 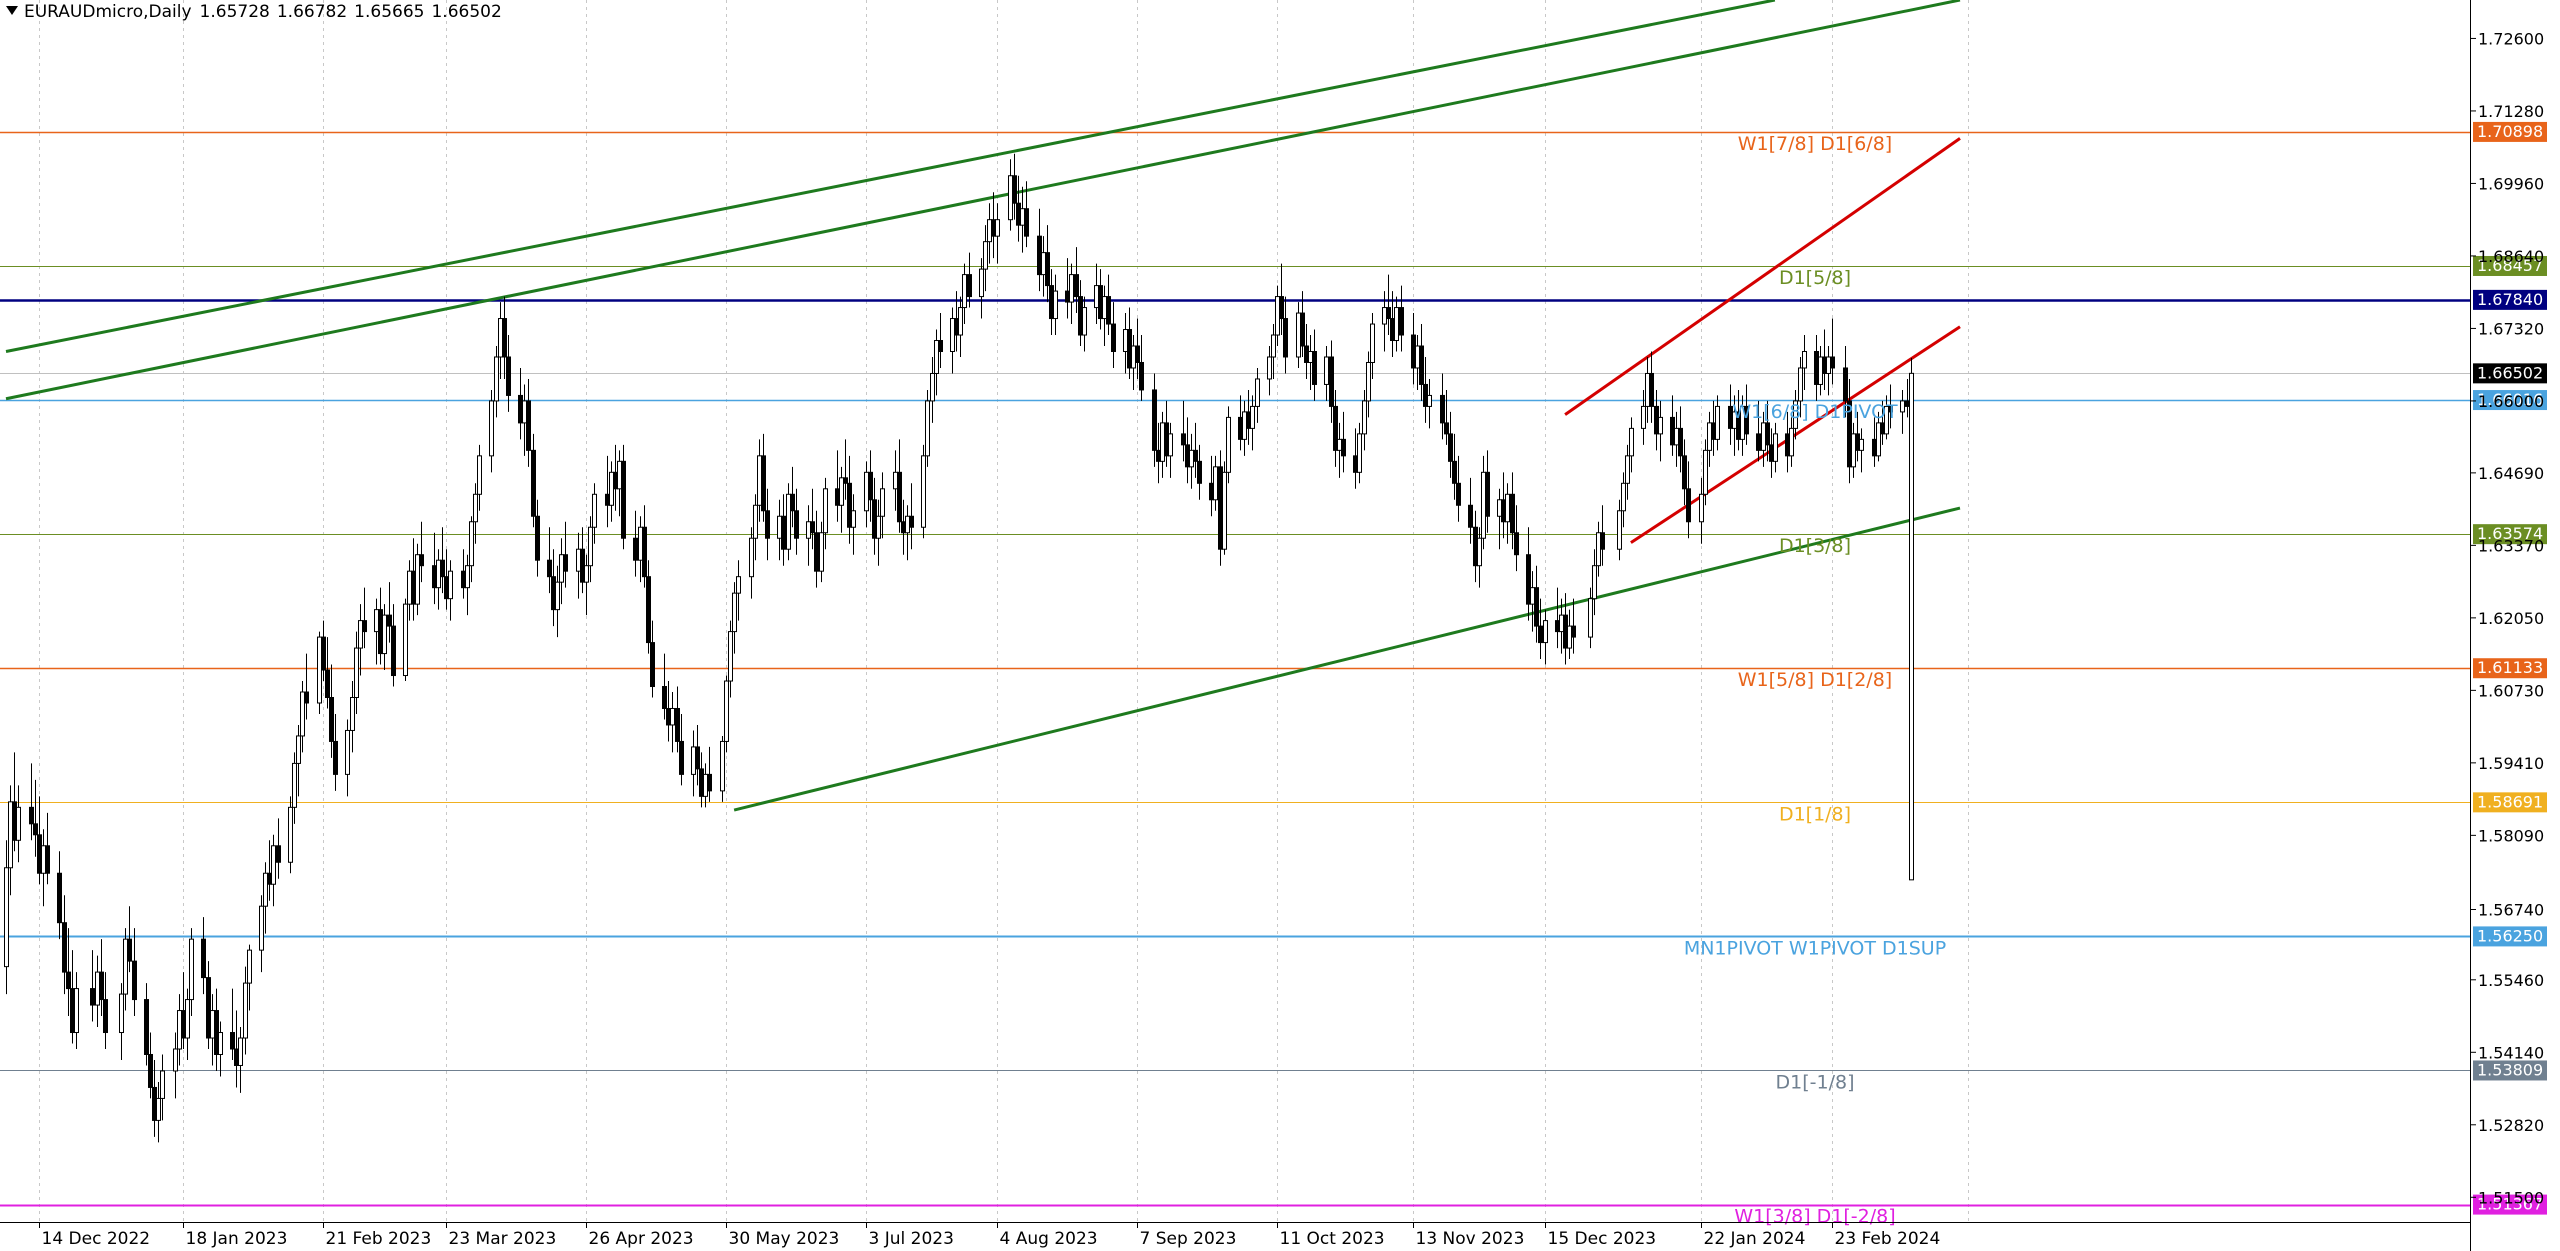 What do you see at coordinates (1755, 1239) in the screenshot?
I see `x-tick-label: 22 Jan 2024` at bounding box center [1755, 1239].